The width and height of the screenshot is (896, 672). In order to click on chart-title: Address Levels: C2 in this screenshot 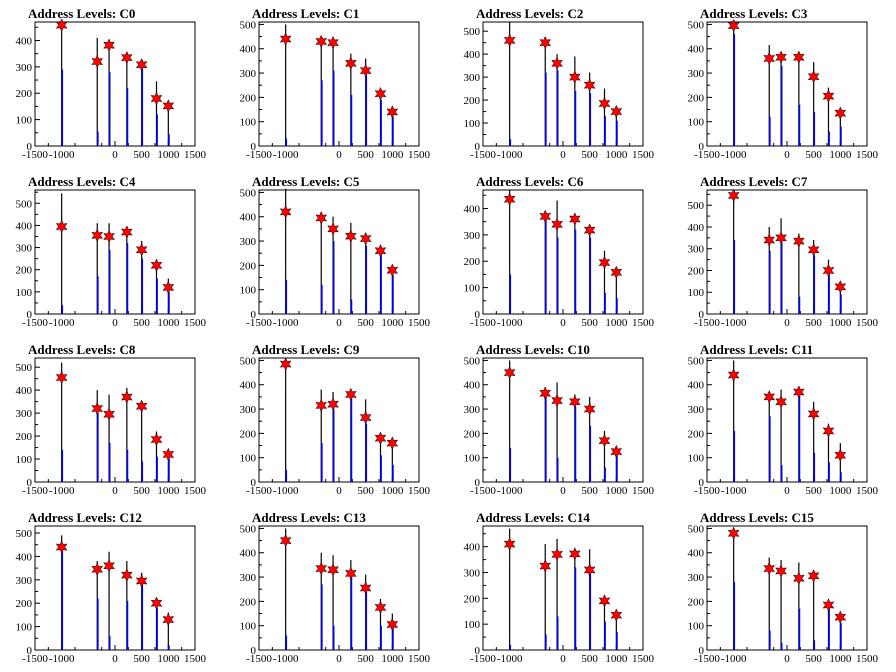, I will do `click(529, 13)`.